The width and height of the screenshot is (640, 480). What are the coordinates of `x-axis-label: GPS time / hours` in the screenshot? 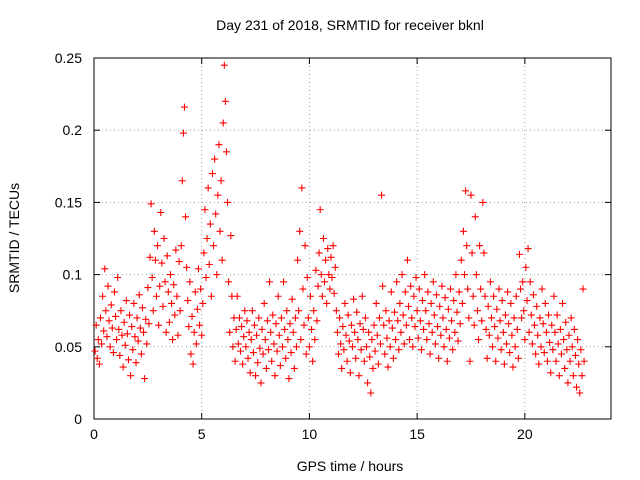 It's located at (350, 466).